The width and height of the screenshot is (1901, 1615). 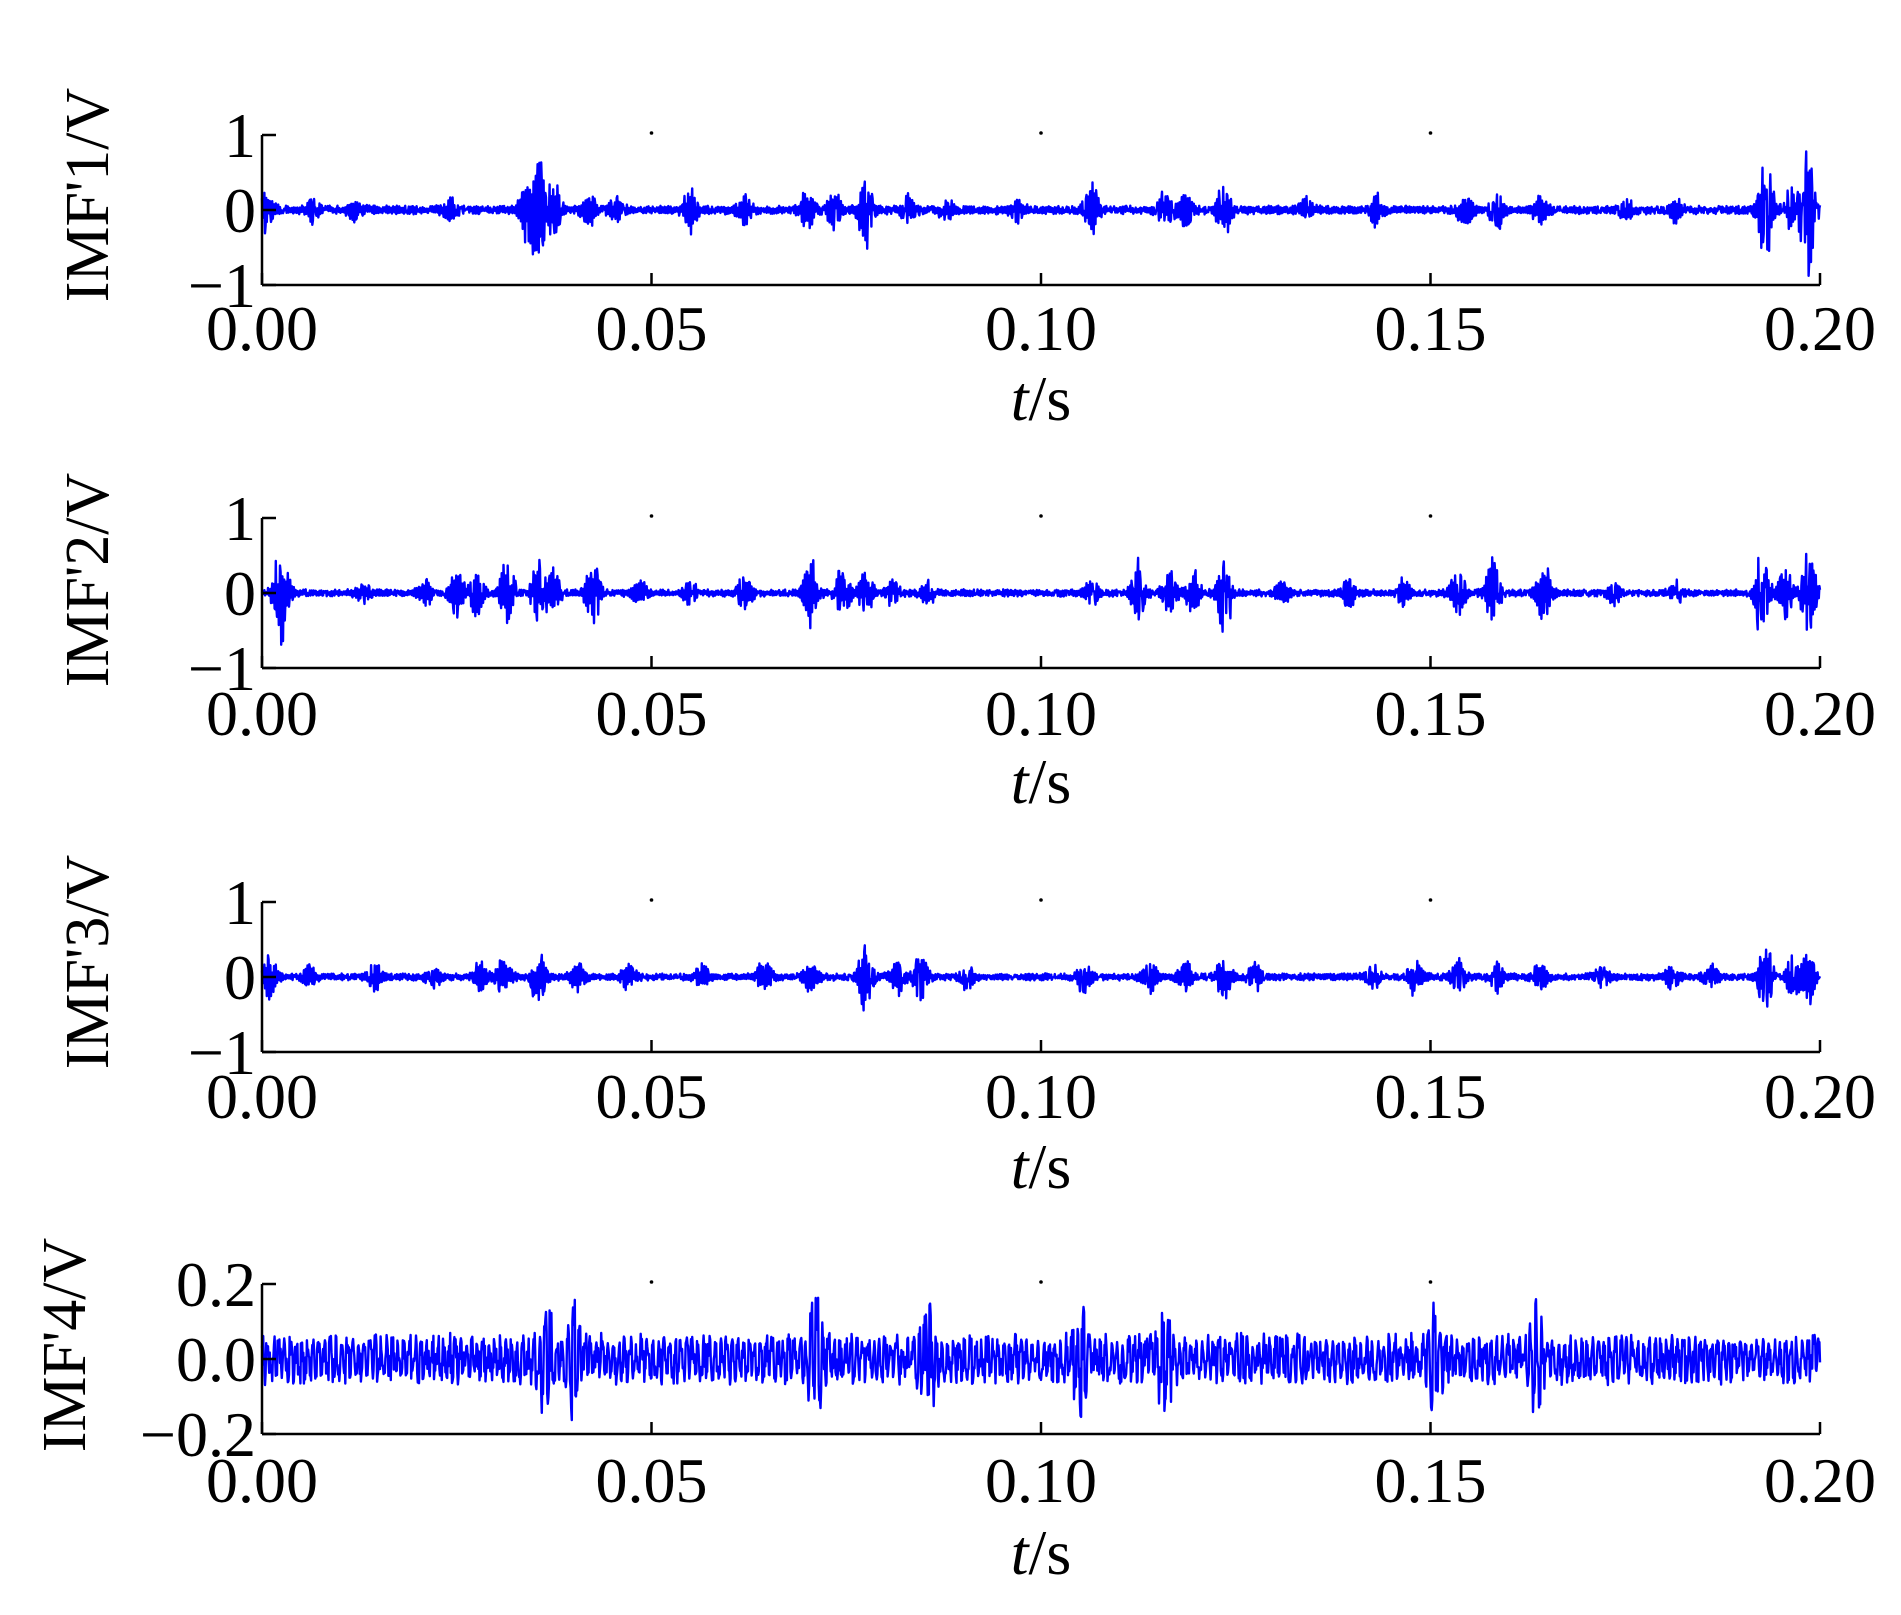 What do you see at coordinates (216, 1359) in the screenshot?
I see `y-tick-label: 0.0` at bounding box center [216, 1359].